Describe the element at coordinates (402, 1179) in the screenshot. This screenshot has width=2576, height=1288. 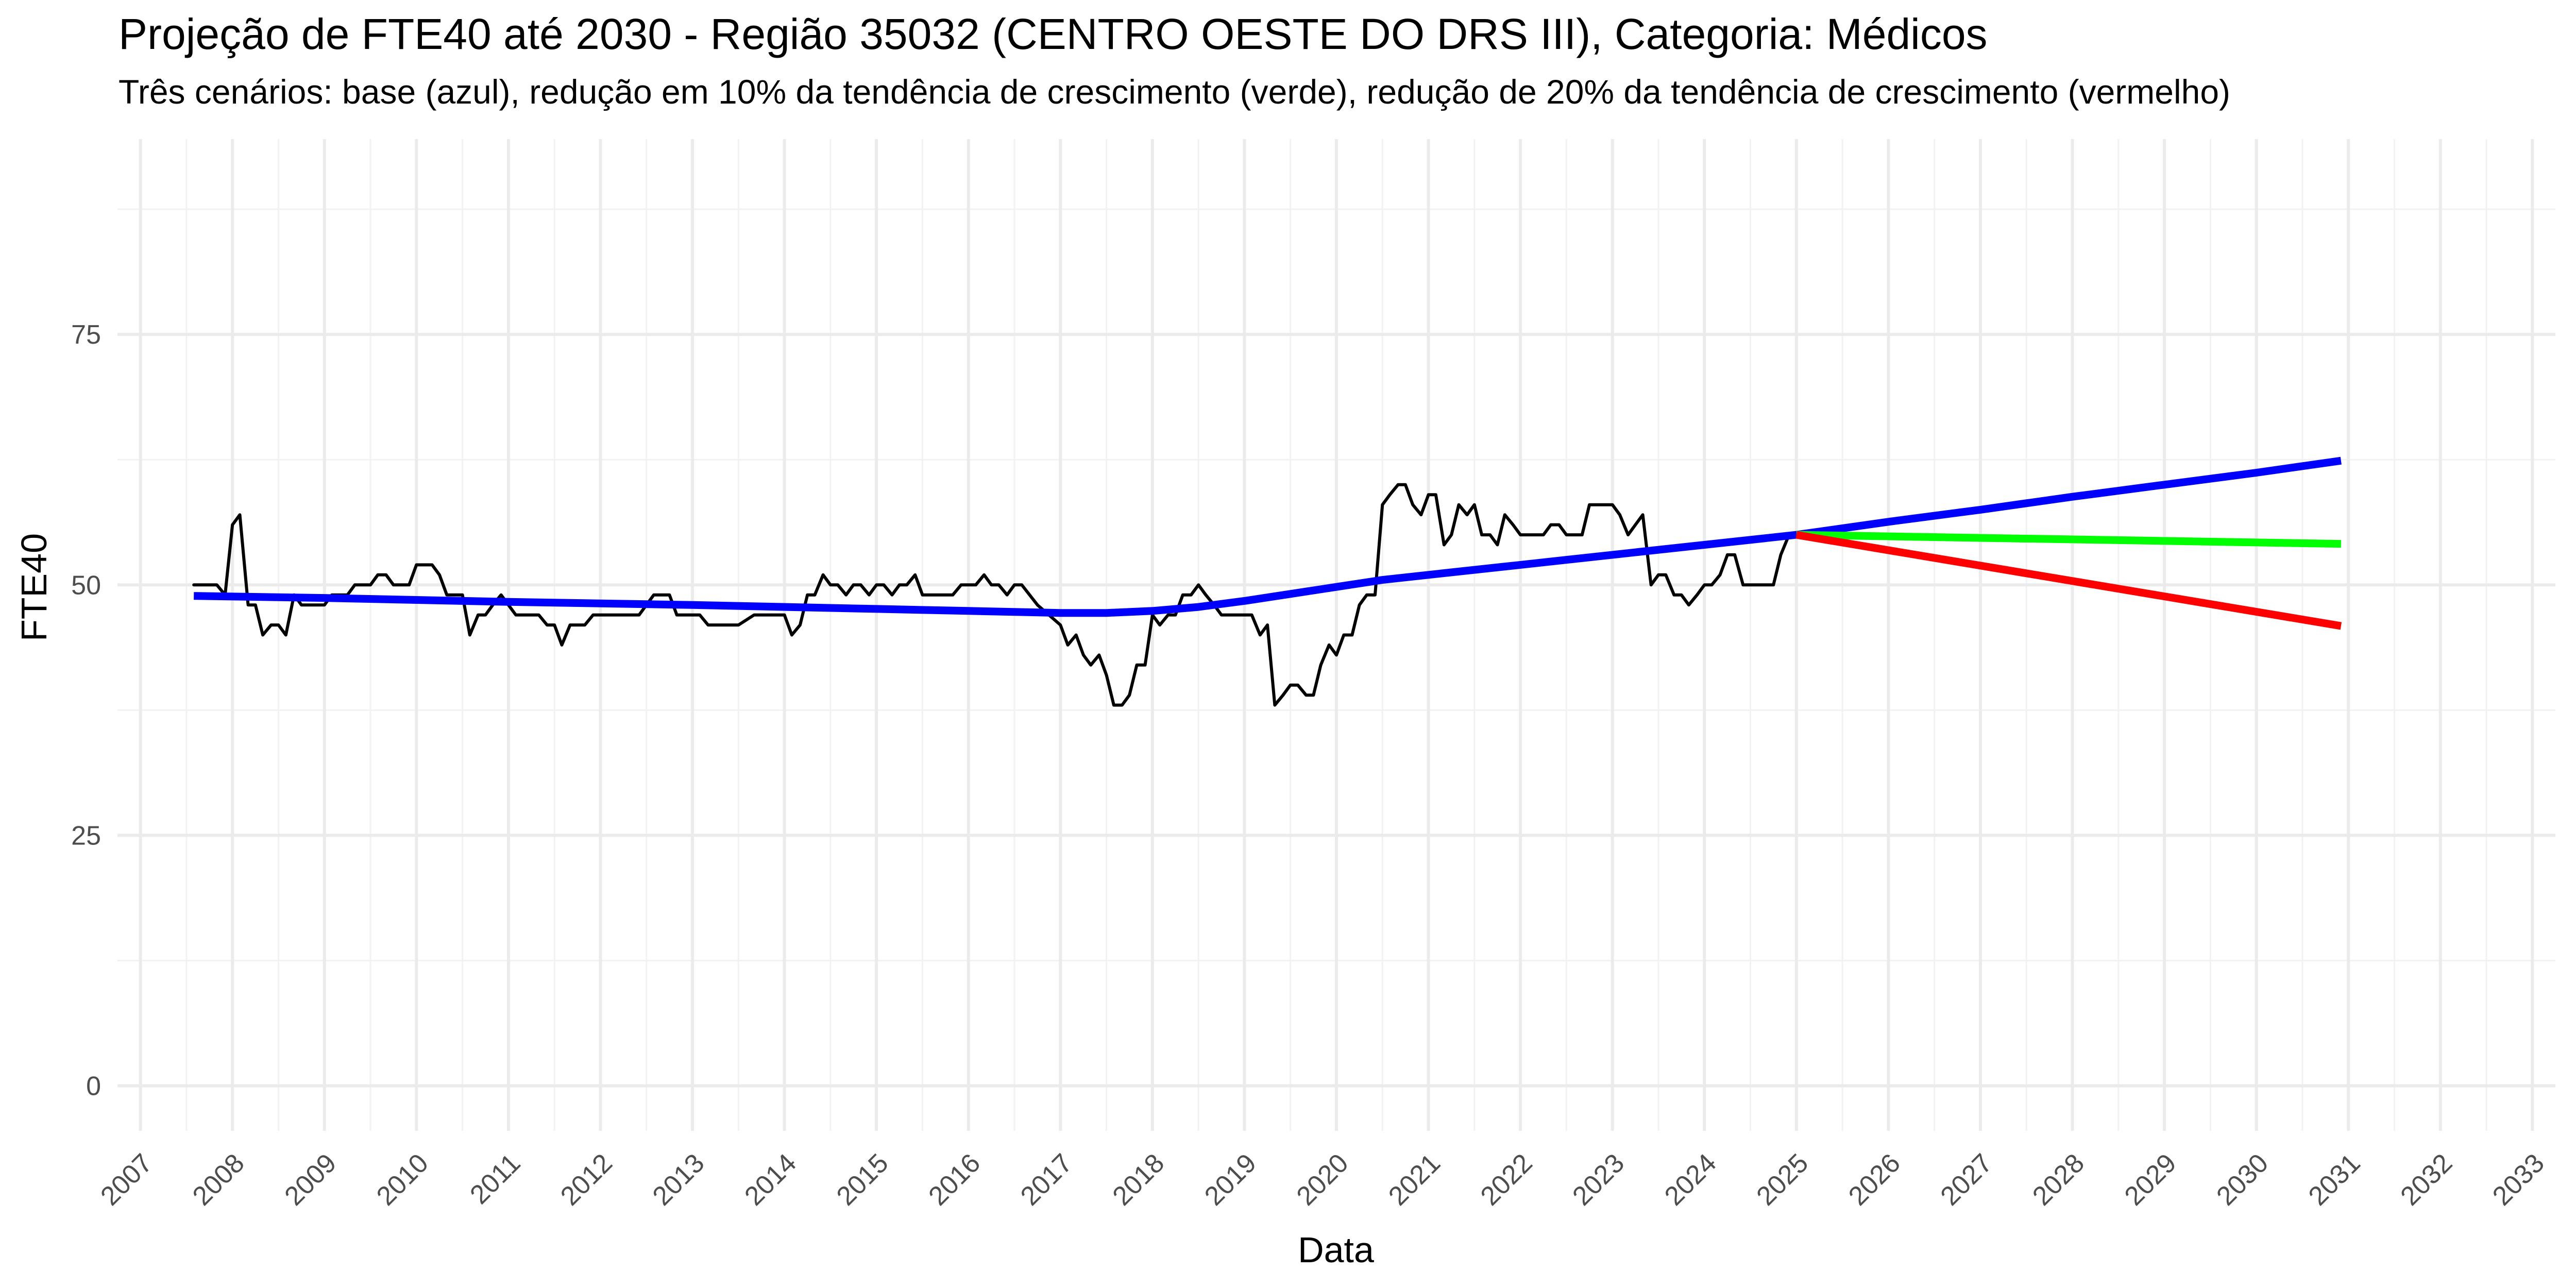
I see `x-tick-label: 2010` at that location.